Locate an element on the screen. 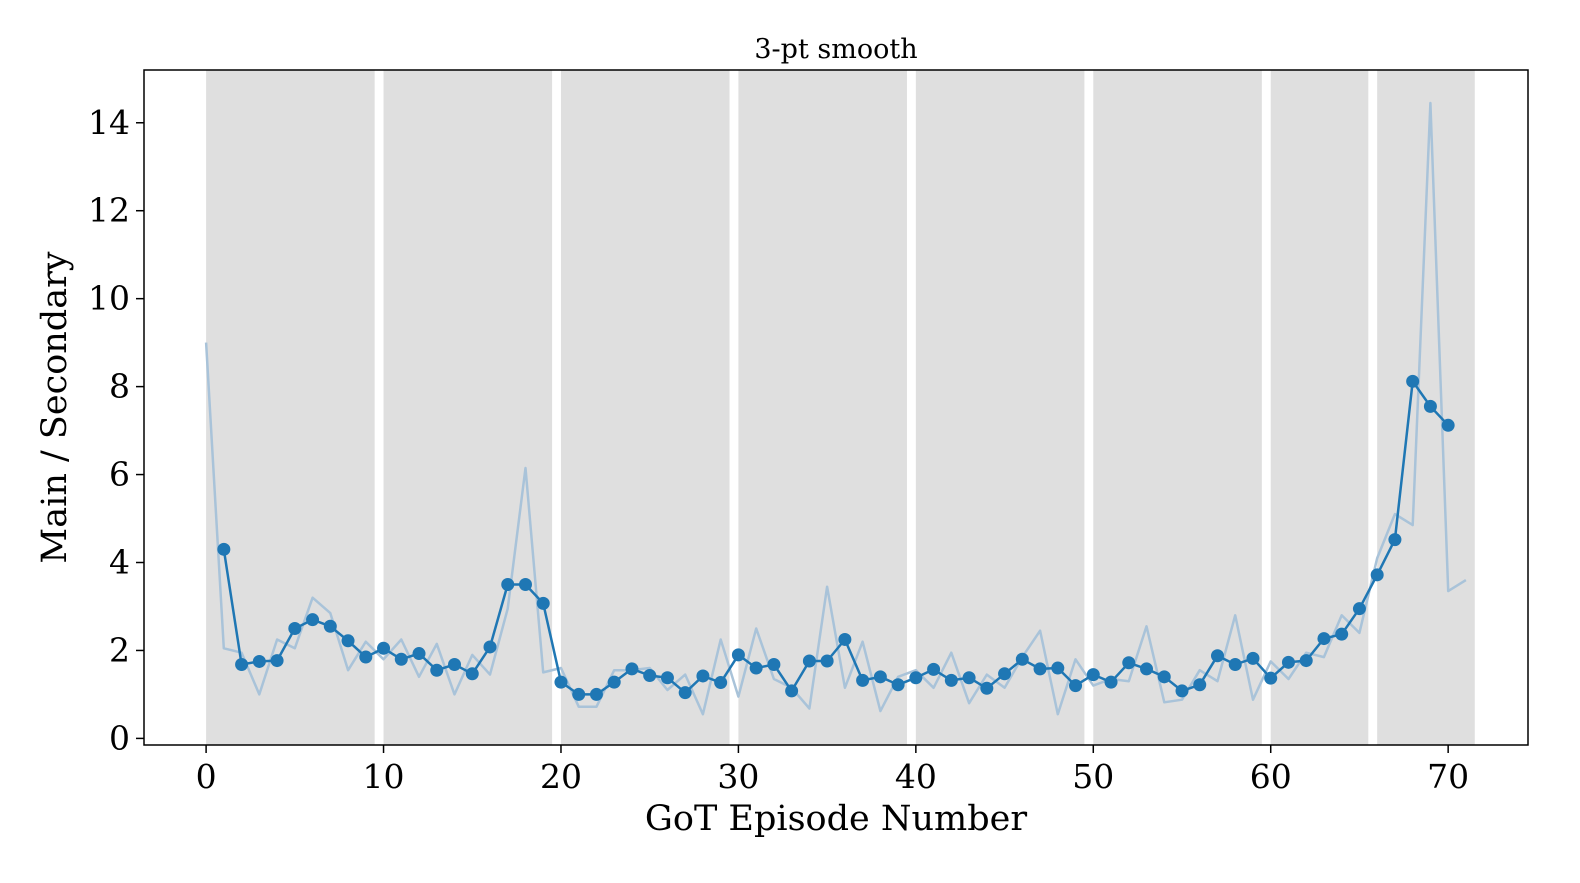  y-tick-label-0: 0 is located at coordinates (119, 737).